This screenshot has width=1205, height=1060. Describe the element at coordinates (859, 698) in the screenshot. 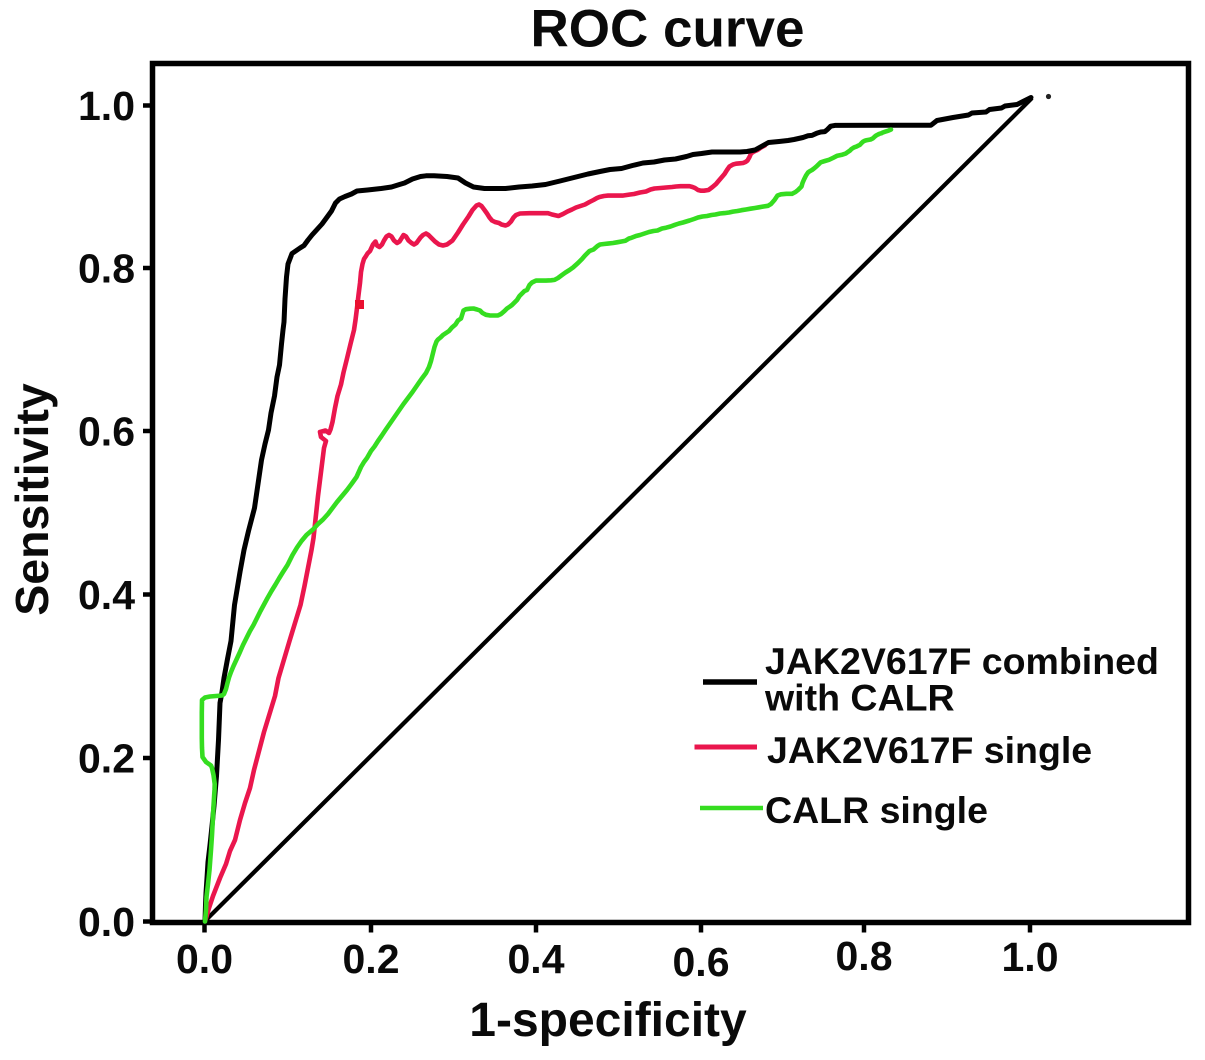

I see `svg-text: with CALR` at that location.